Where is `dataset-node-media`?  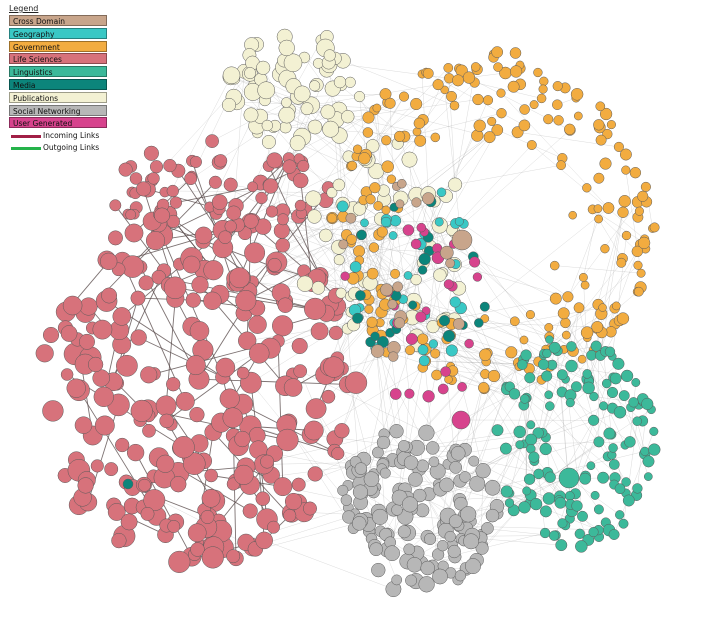
dataset-node-media is located at coordinates (422, 270).